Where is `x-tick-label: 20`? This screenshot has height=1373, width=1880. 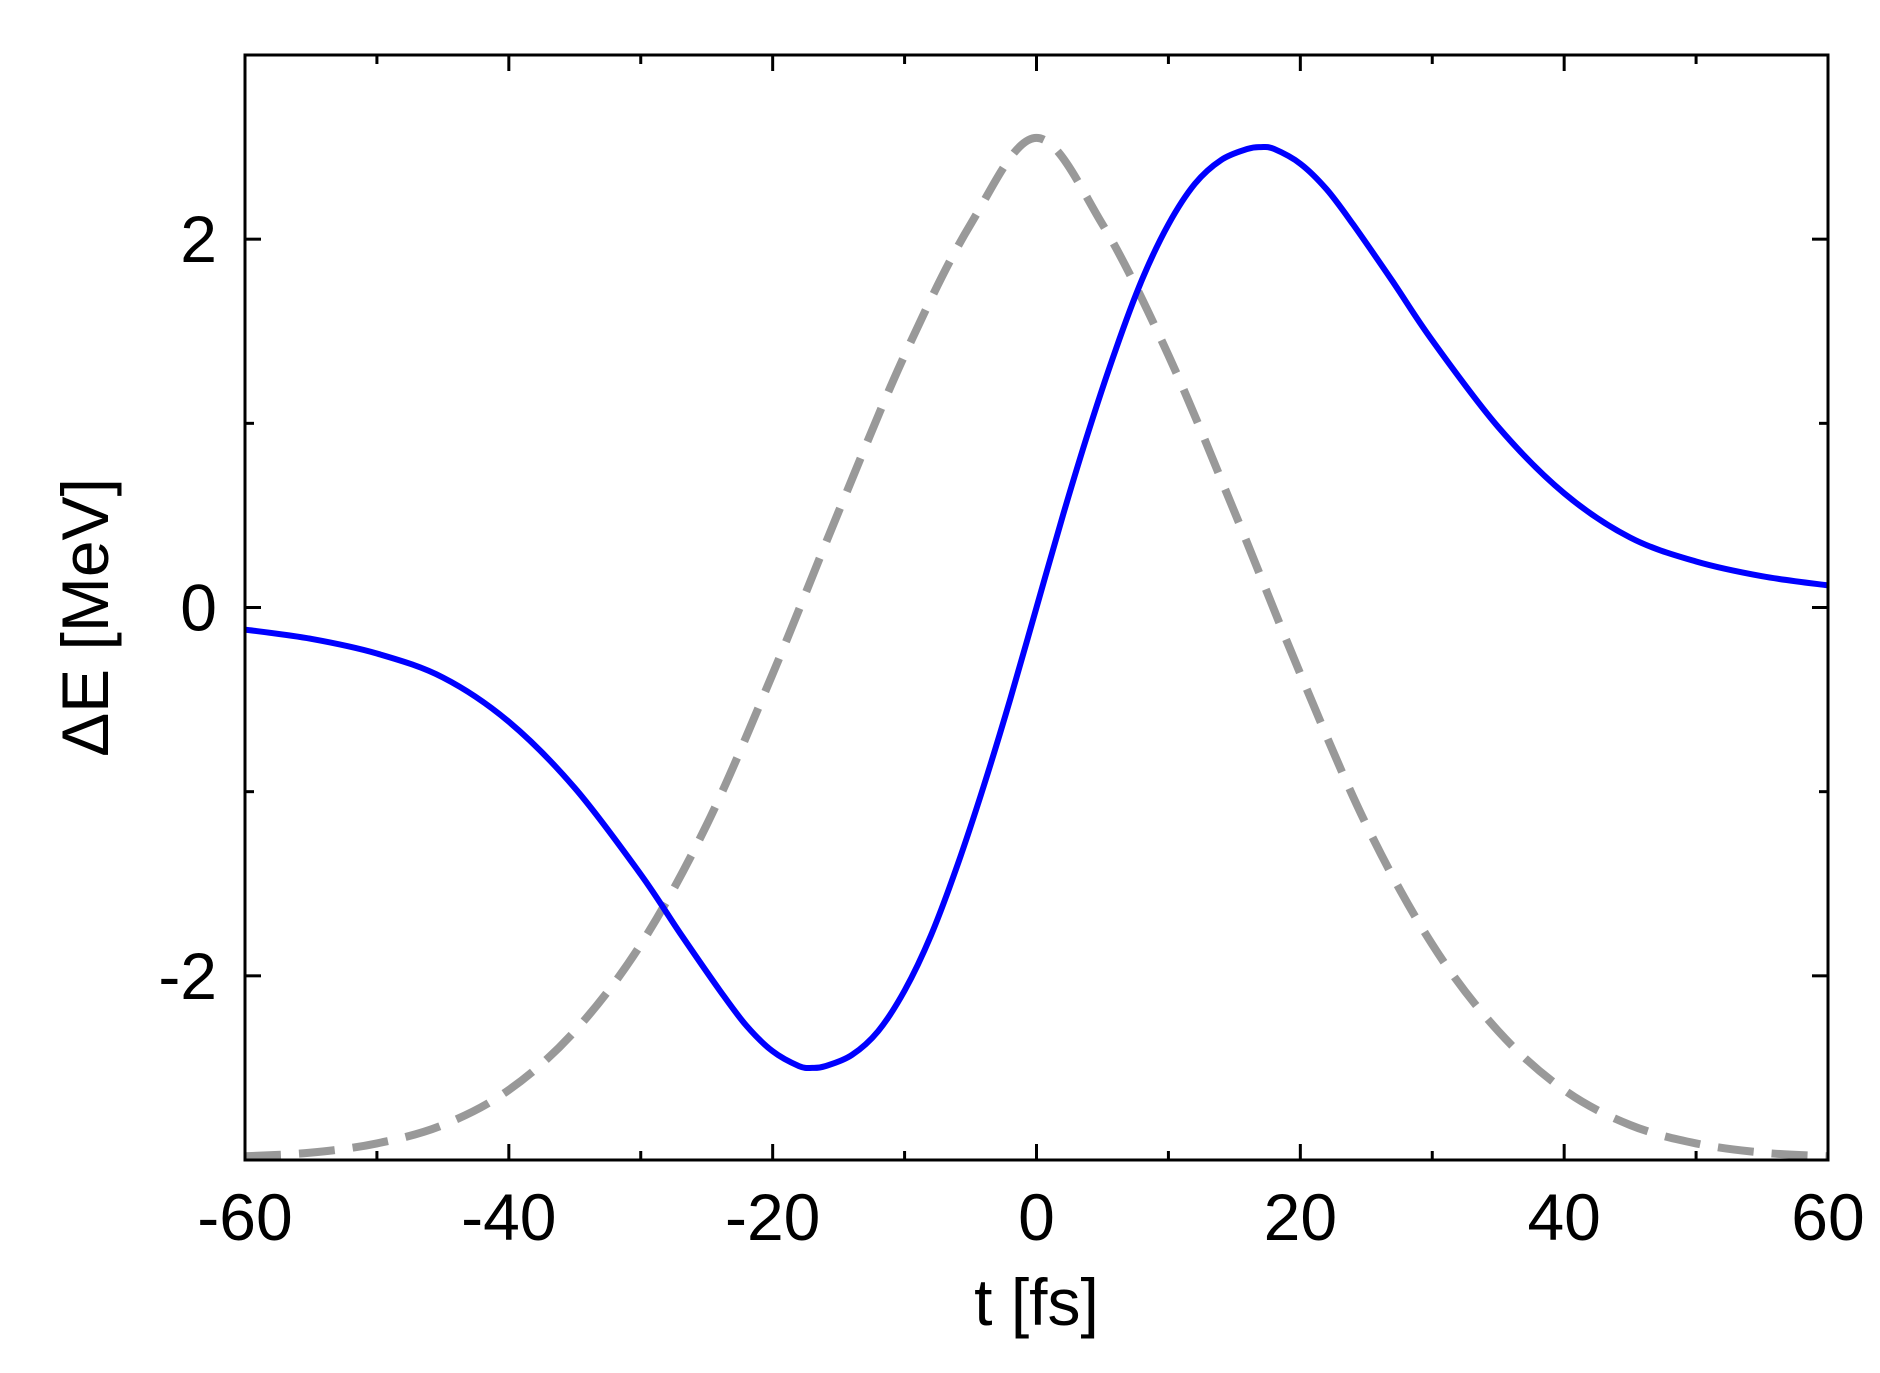 x-tick-label: 20 is located at coordinates (1300, 1217).